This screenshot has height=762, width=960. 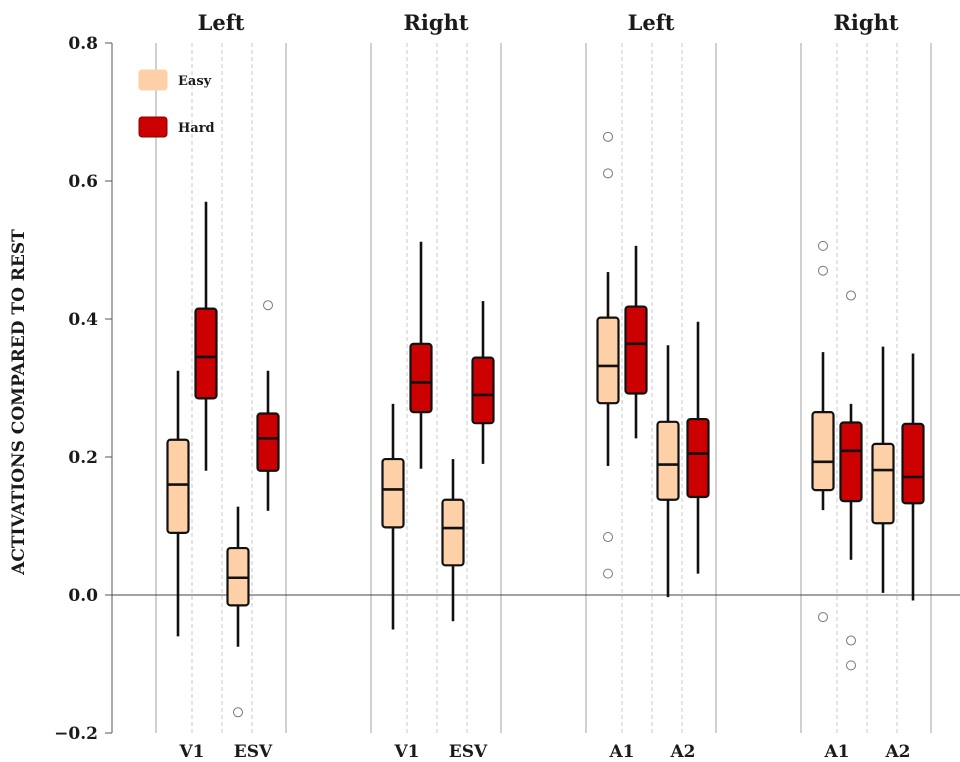 I want to click on legend-swatch-hard, so click(x=153, y=127).